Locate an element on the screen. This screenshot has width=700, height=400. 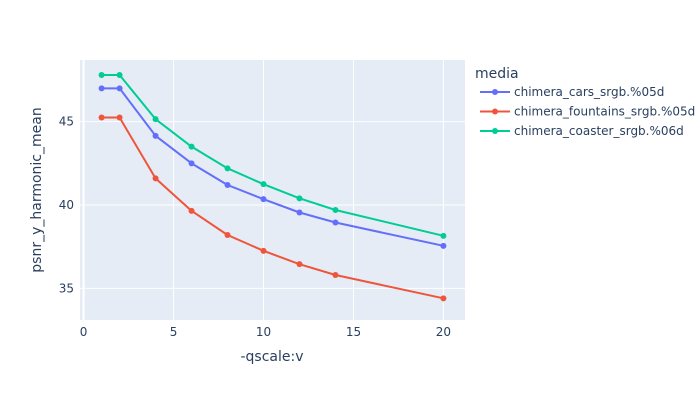
x-tick-label: 5 is located at coordinates (174, 332).